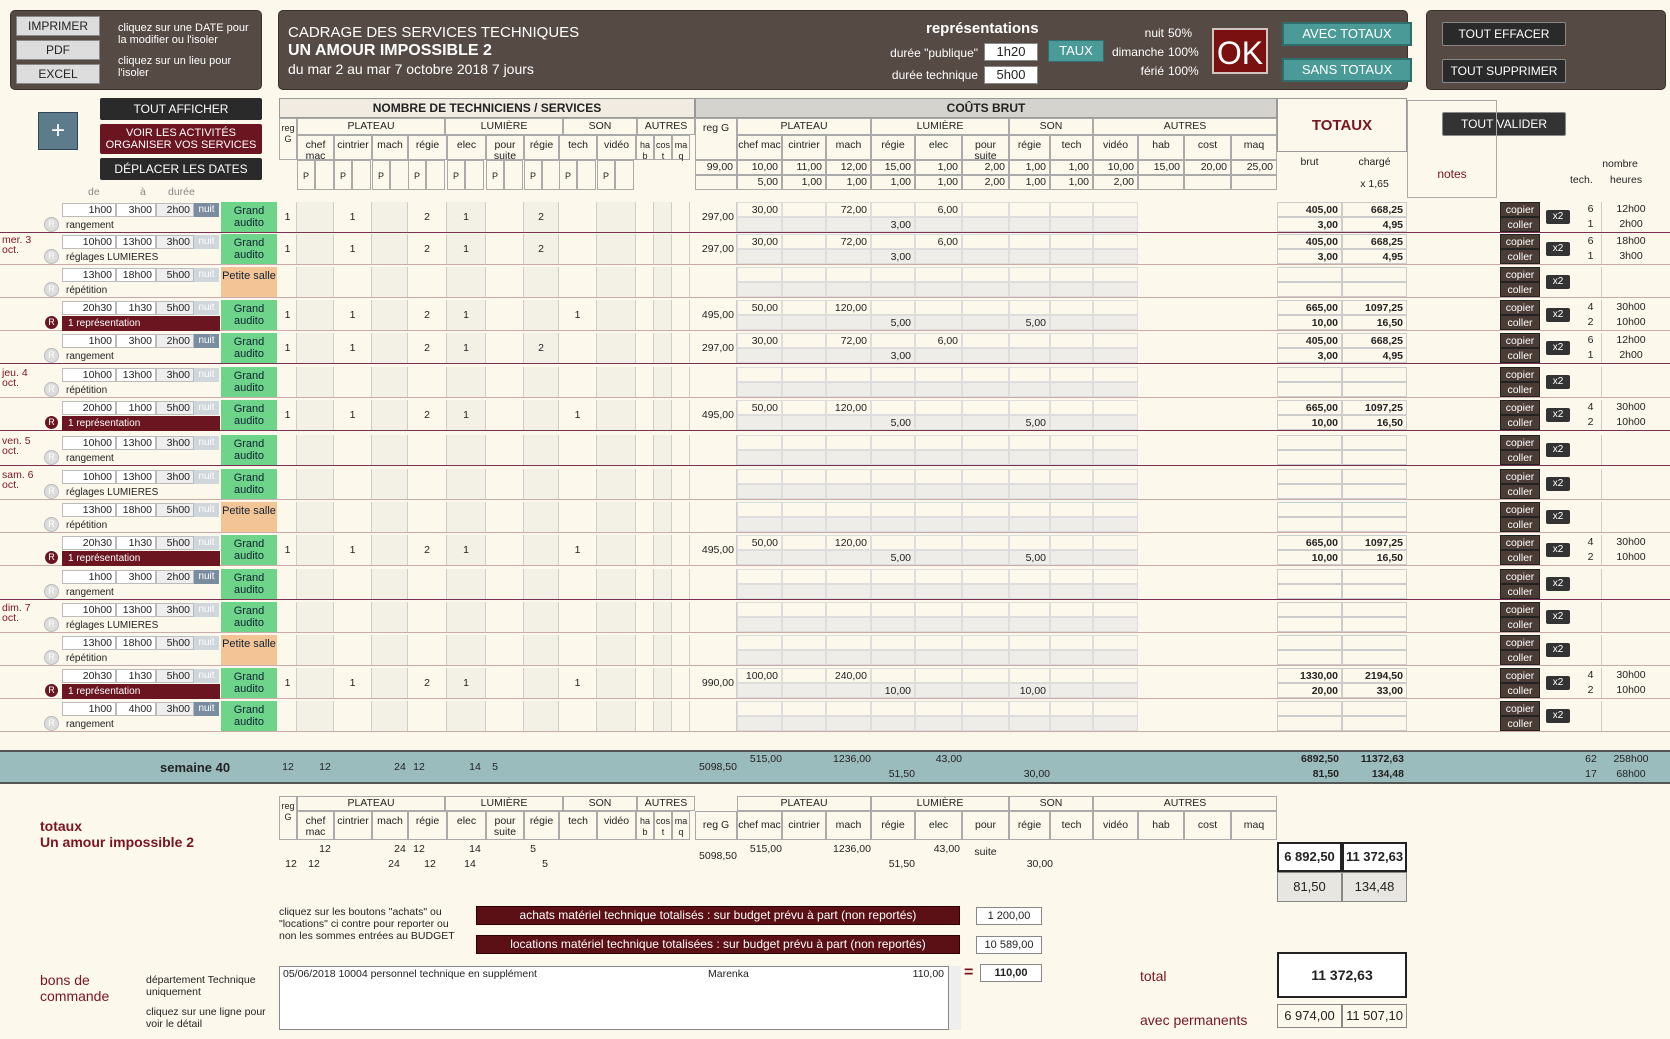  What do you see at coordinates (136, 242) in the screenshot?
I see `time-end: 13h00` at bounding box center [136, 242].